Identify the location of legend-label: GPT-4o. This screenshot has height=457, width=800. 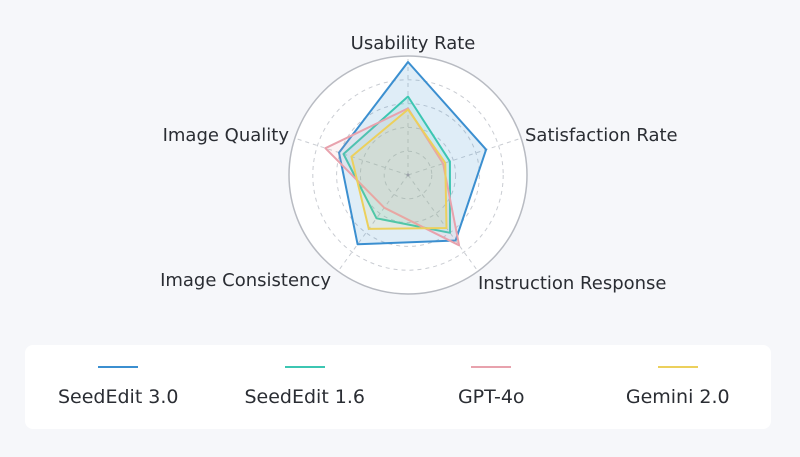
(491, 397).